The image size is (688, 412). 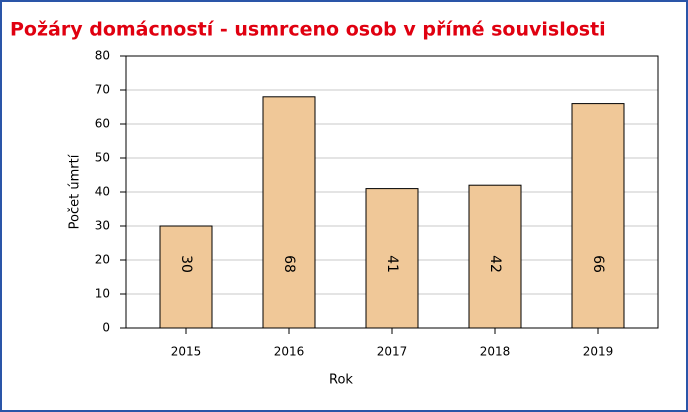 What do you see at coordinates (102, 90) in the screenshot?
I see `y-tick-label: 70` at bounding box center [102, 90].